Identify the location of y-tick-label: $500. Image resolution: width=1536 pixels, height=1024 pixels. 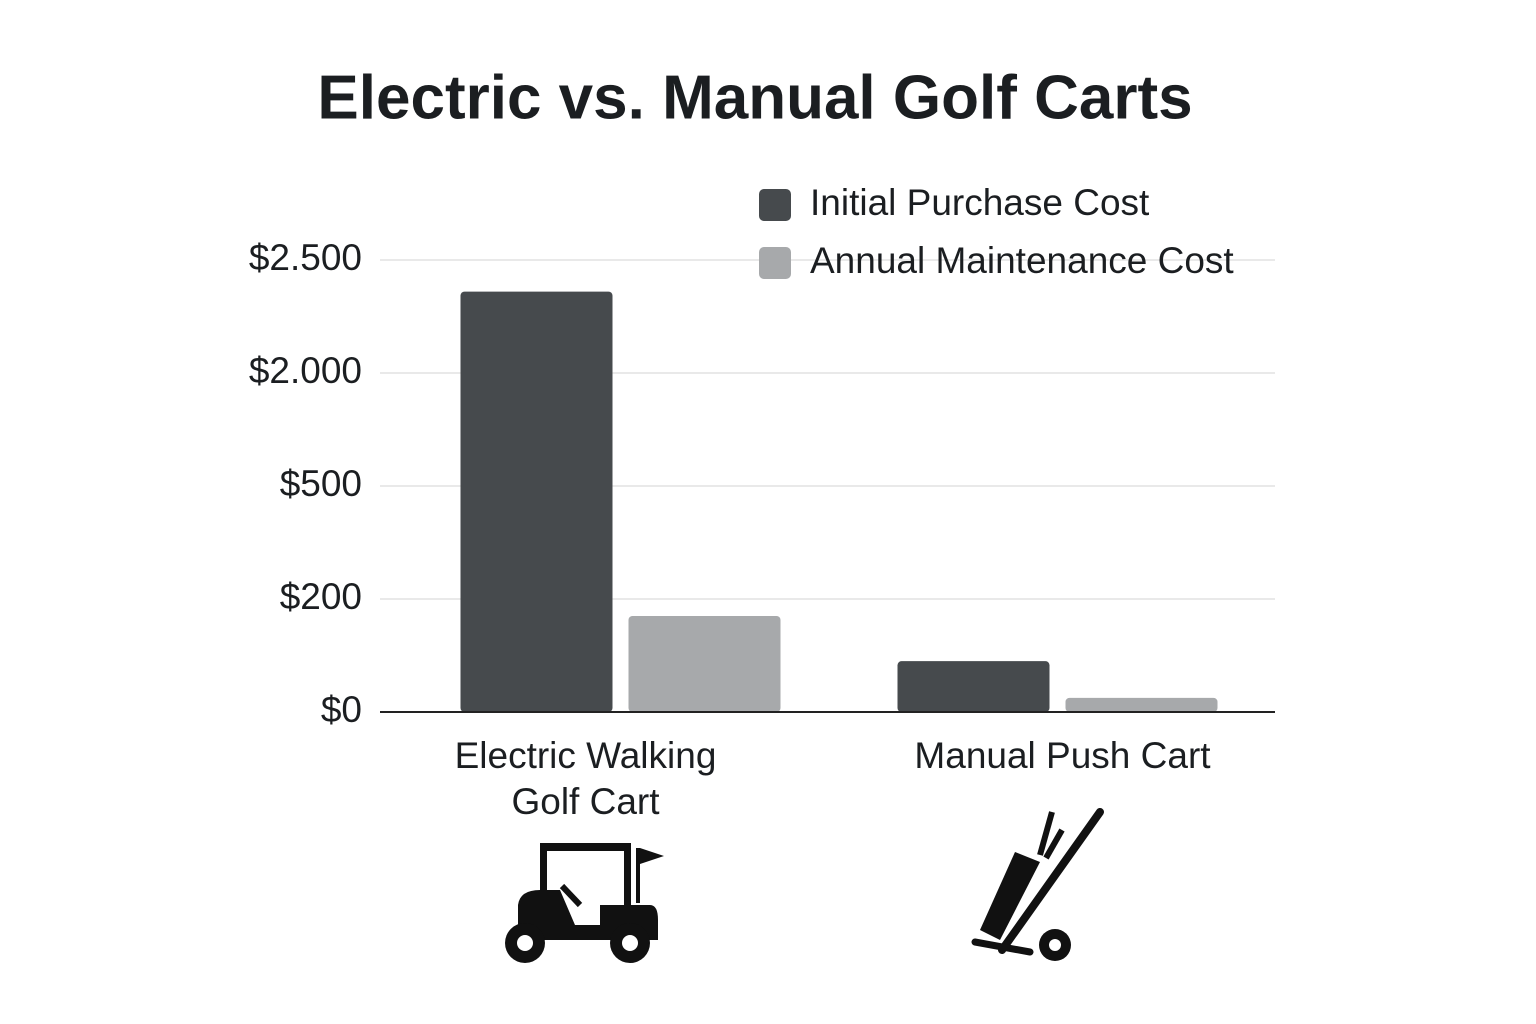
(321, 483).